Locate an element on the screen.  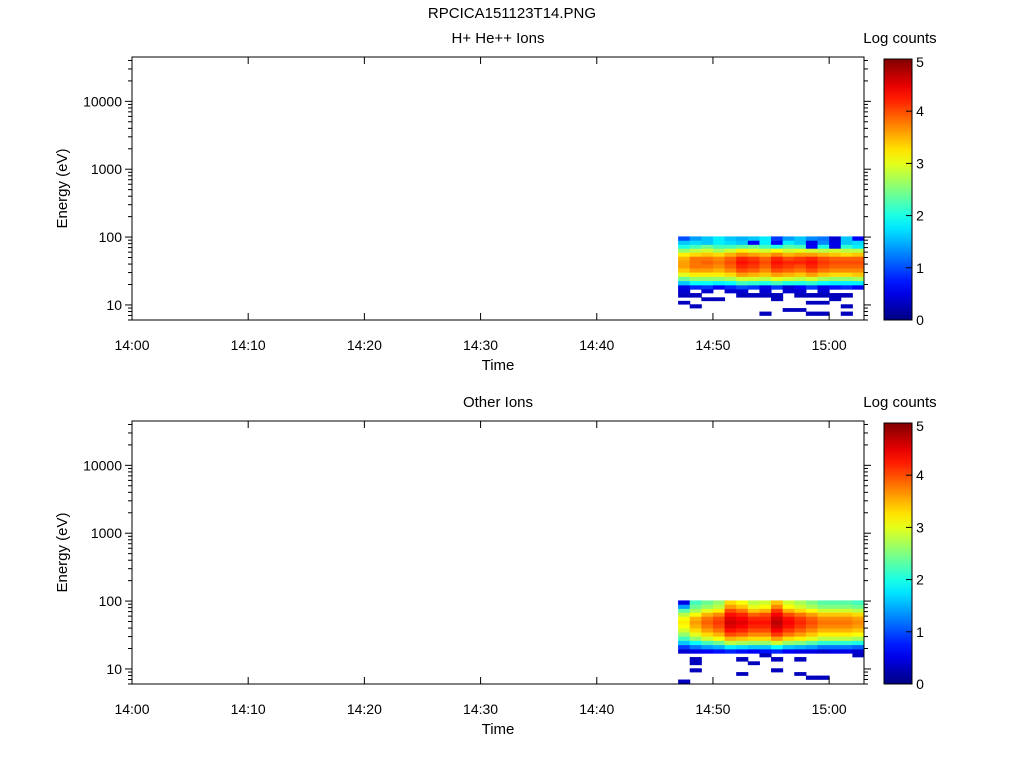
x-tick-label: 14:40 is located at coordinates (596, 345).